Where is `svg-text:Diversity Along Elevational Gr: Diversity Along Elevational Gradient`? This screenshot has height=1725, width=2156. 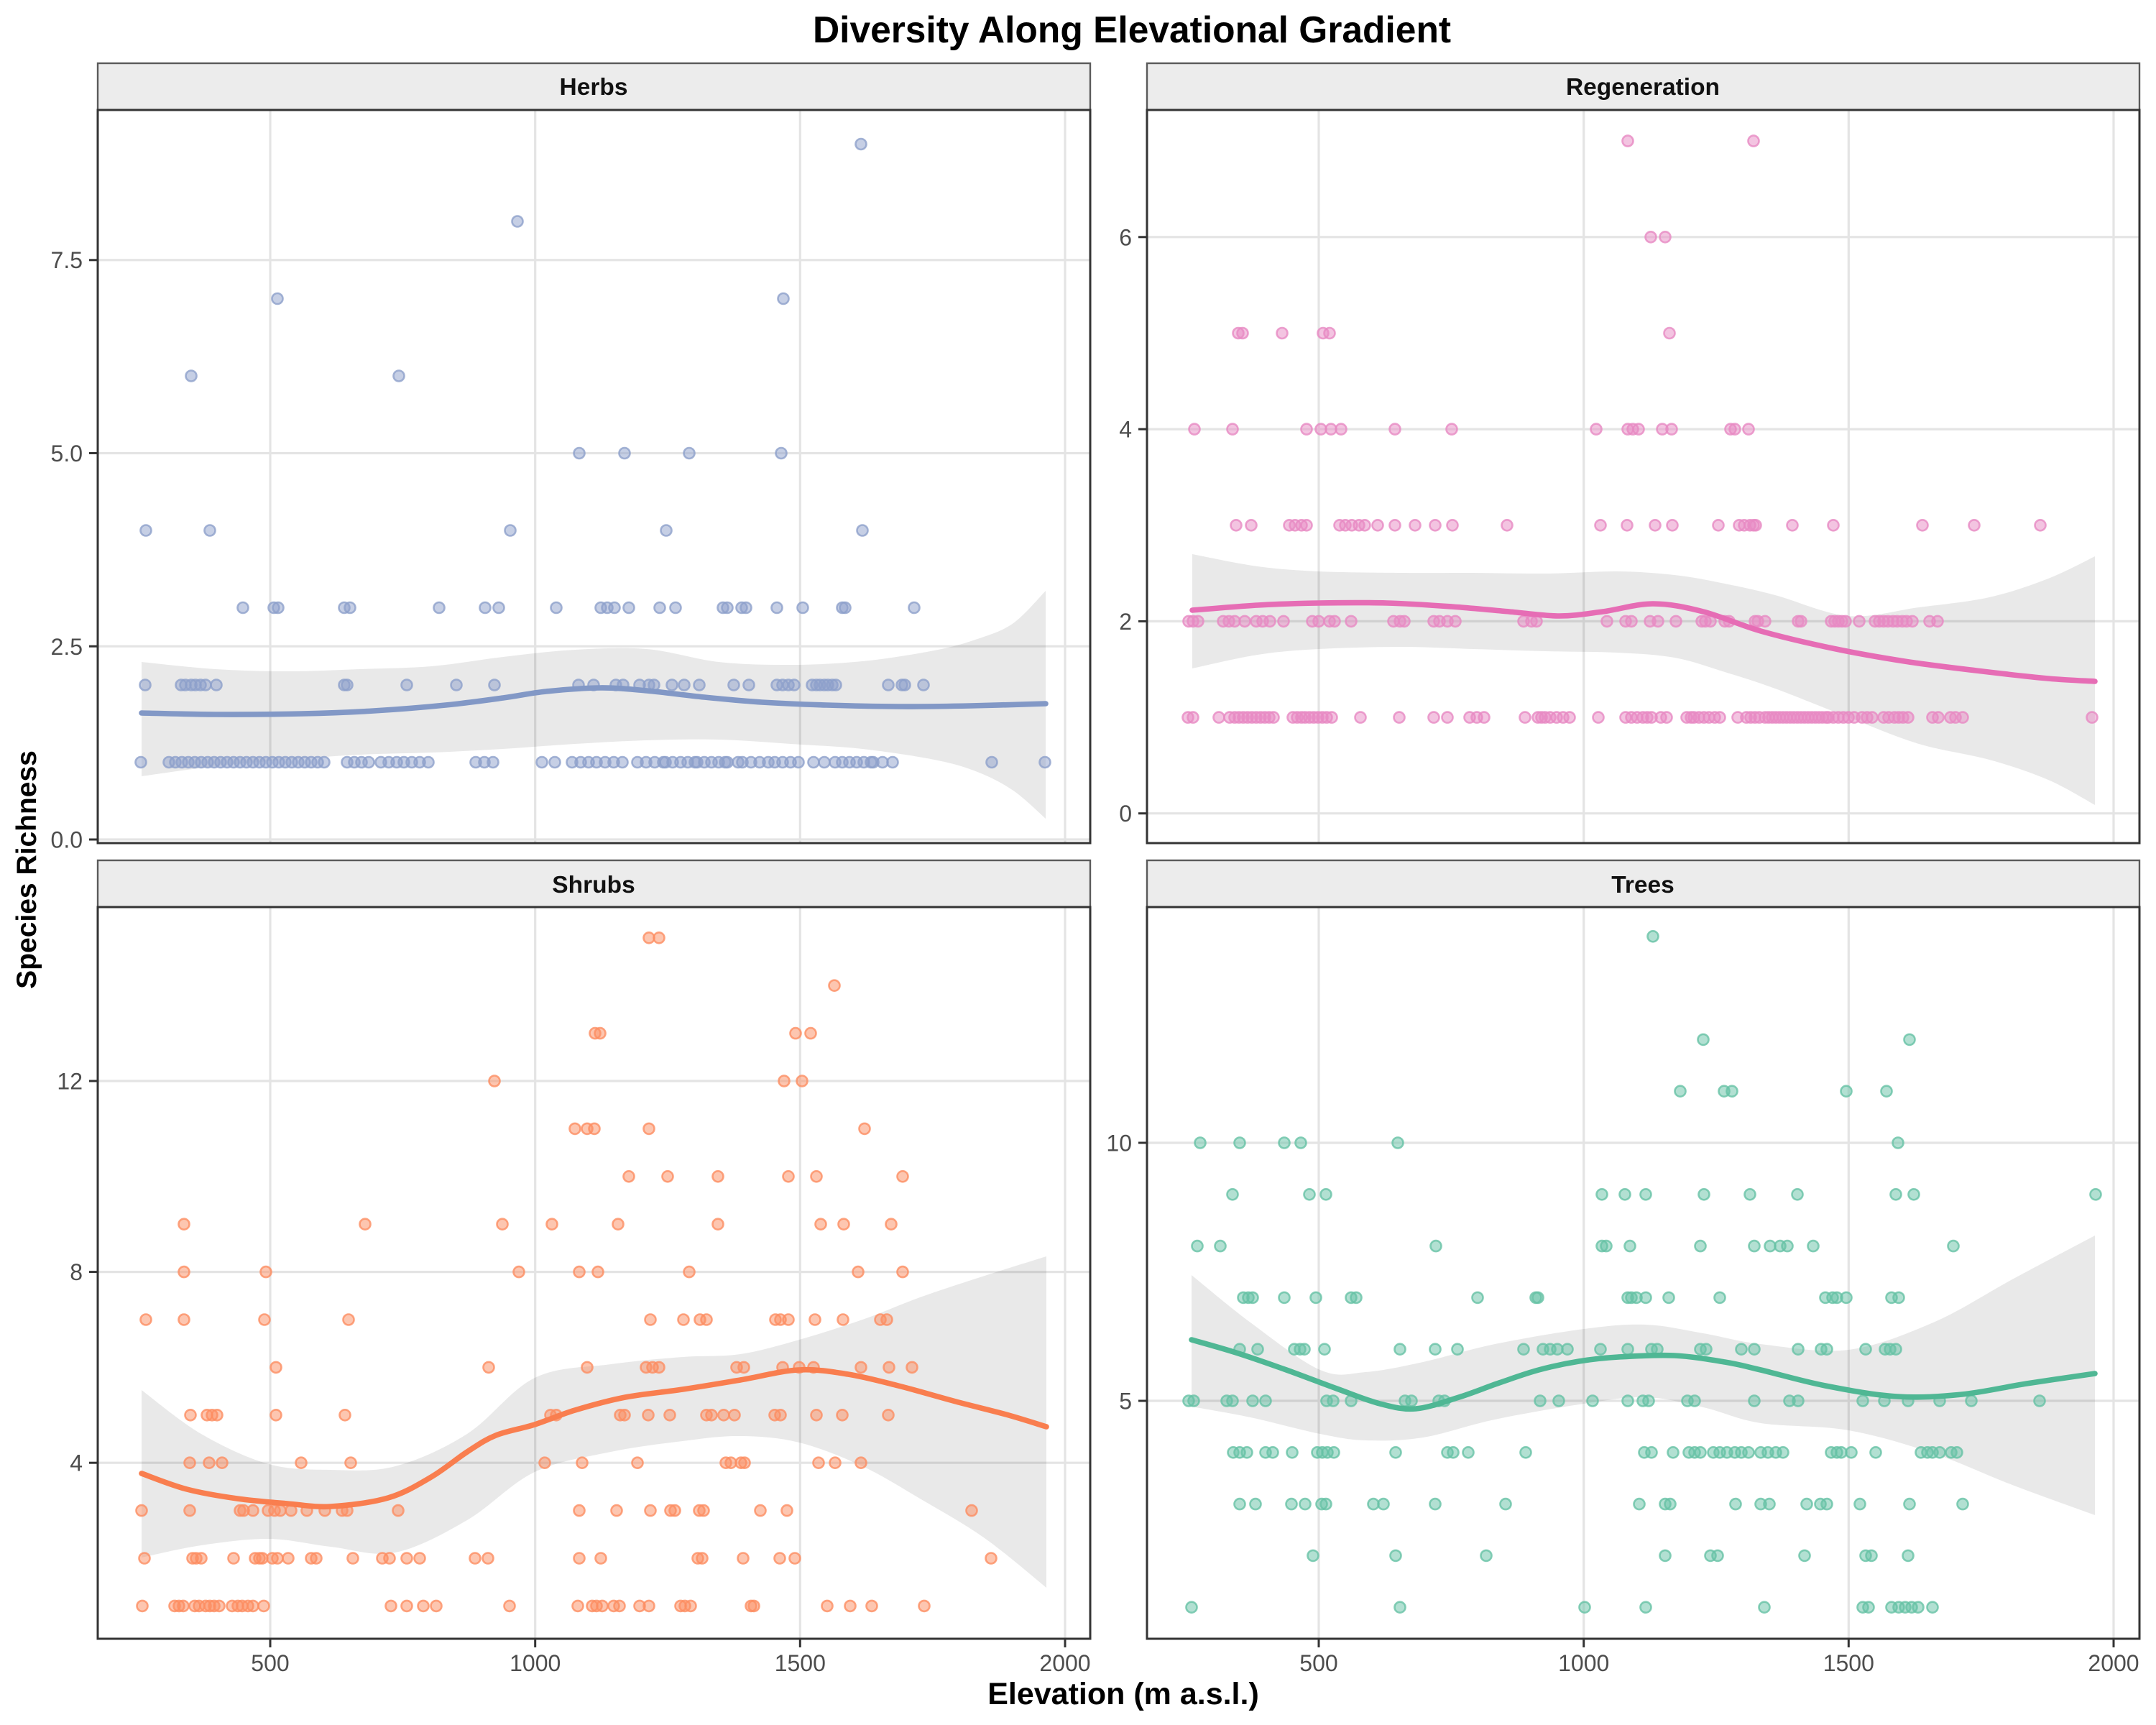 svg-text:Diversity Along Elevational Gr: Diversity Along Elevational Gradient is located at coordinates (1132, 29).